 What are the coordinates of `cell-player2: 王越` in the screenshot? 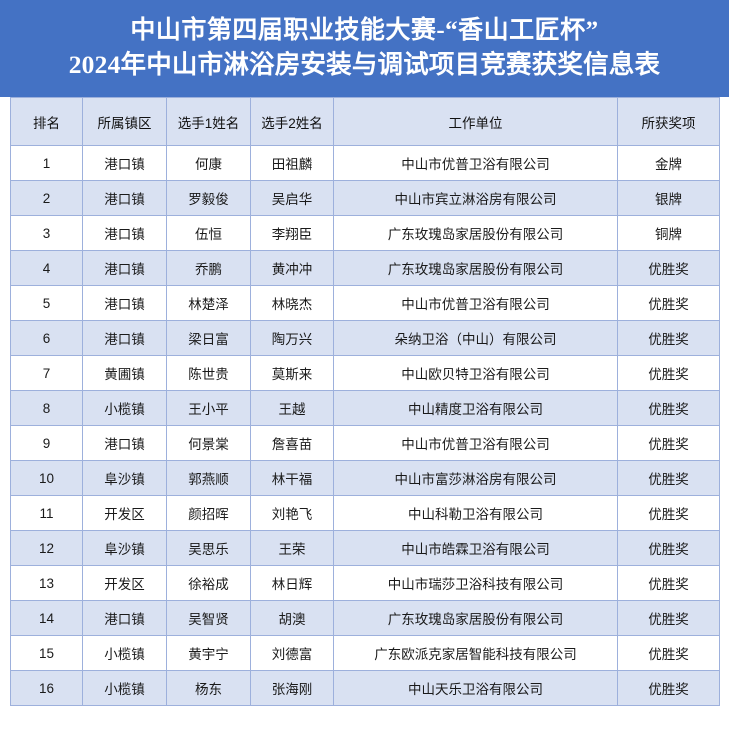 It's located at (292, 408).